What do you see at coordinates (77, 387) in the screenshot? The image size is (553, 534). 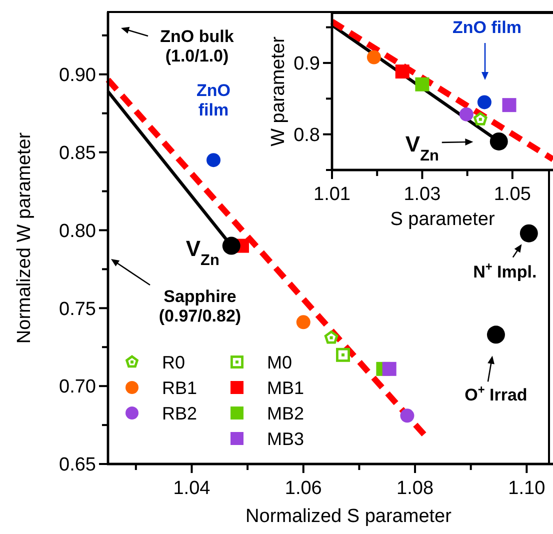 I see `y-tick-label: 0.70` at bounding box center [77, 387].